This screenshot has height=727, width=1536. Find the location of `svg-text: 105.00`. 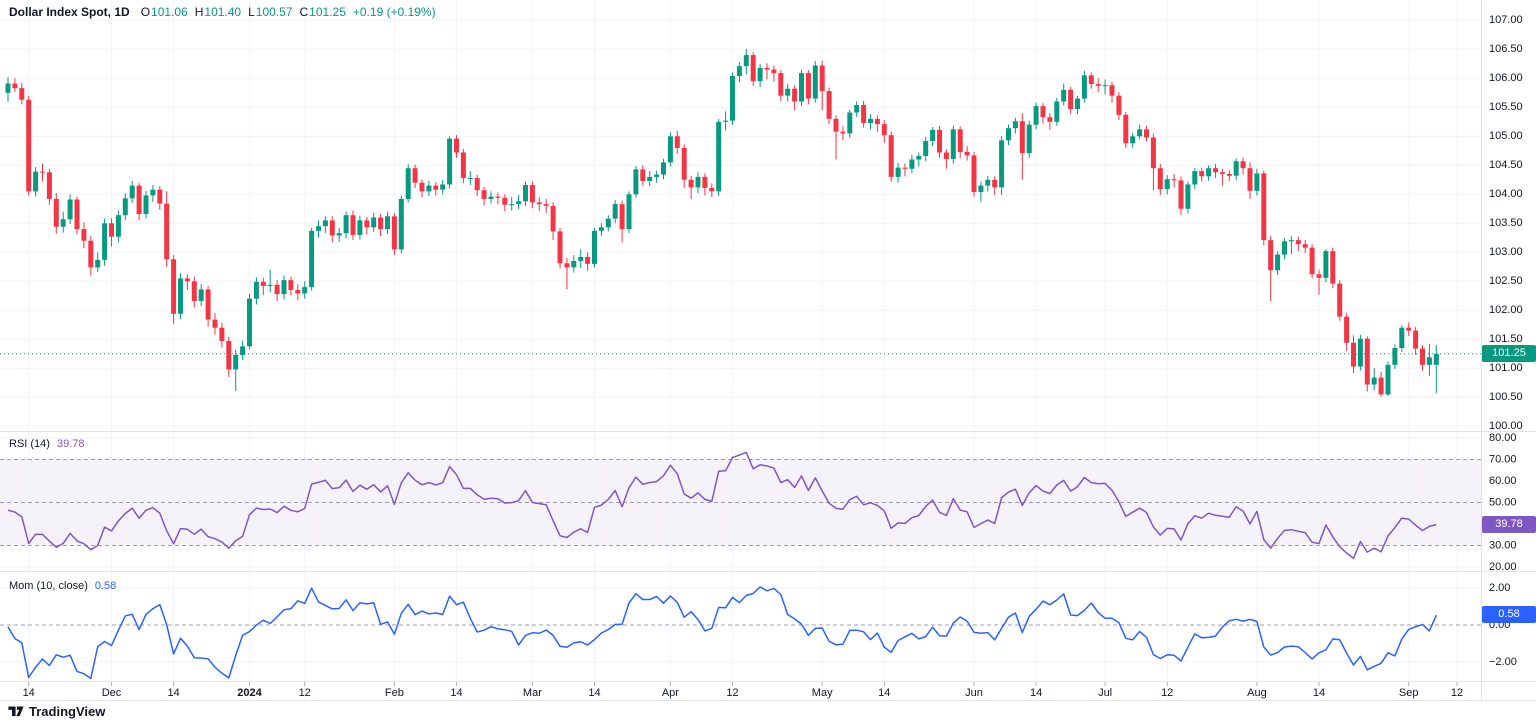

svg-text: 105.00 is located at coordinates (1506, 136).